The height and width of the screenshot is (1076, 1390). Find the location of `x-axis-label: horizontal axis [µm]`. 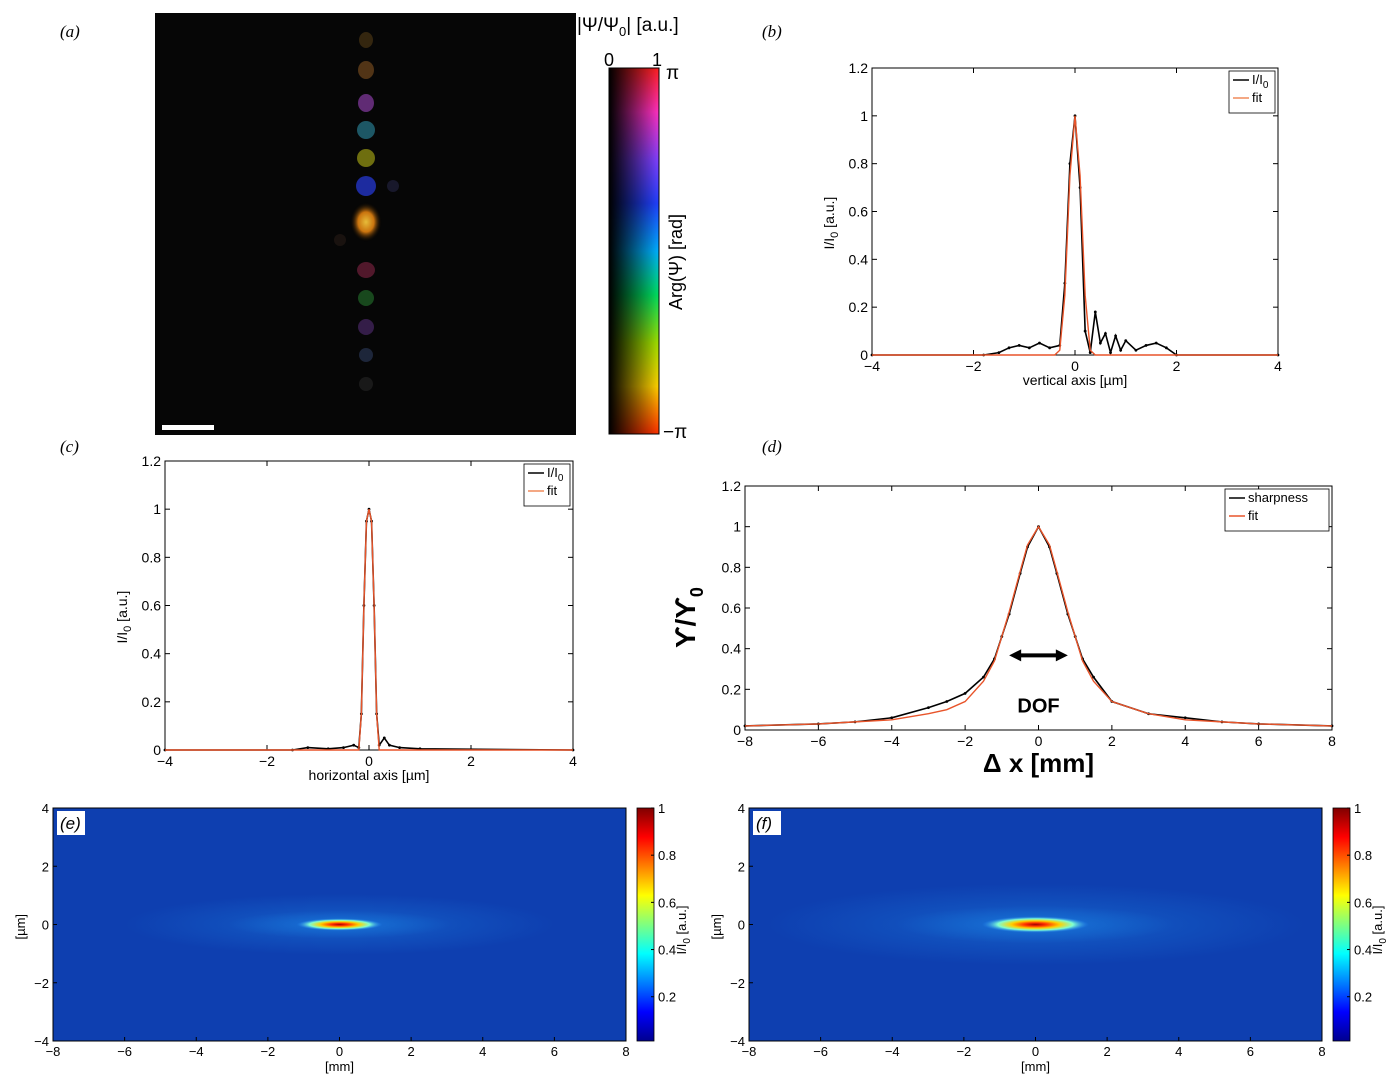

x-axis-label: horizontal axis [µm] is located at coordinates (369, 775).